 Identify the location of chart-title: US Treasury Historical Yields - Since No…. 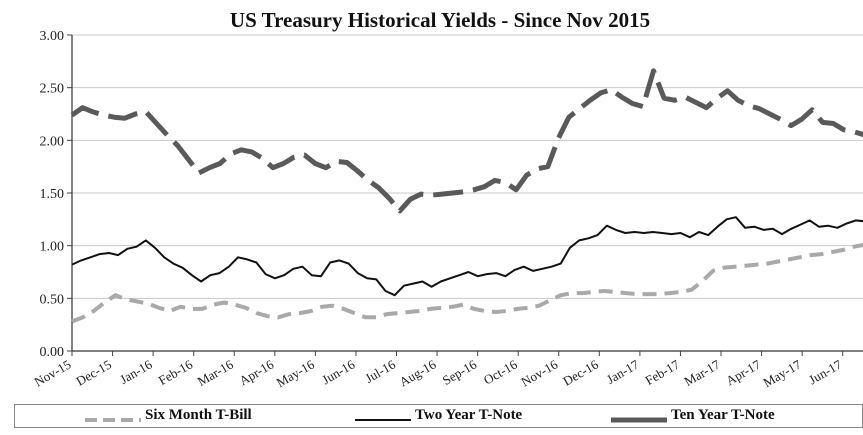
(440, 20).